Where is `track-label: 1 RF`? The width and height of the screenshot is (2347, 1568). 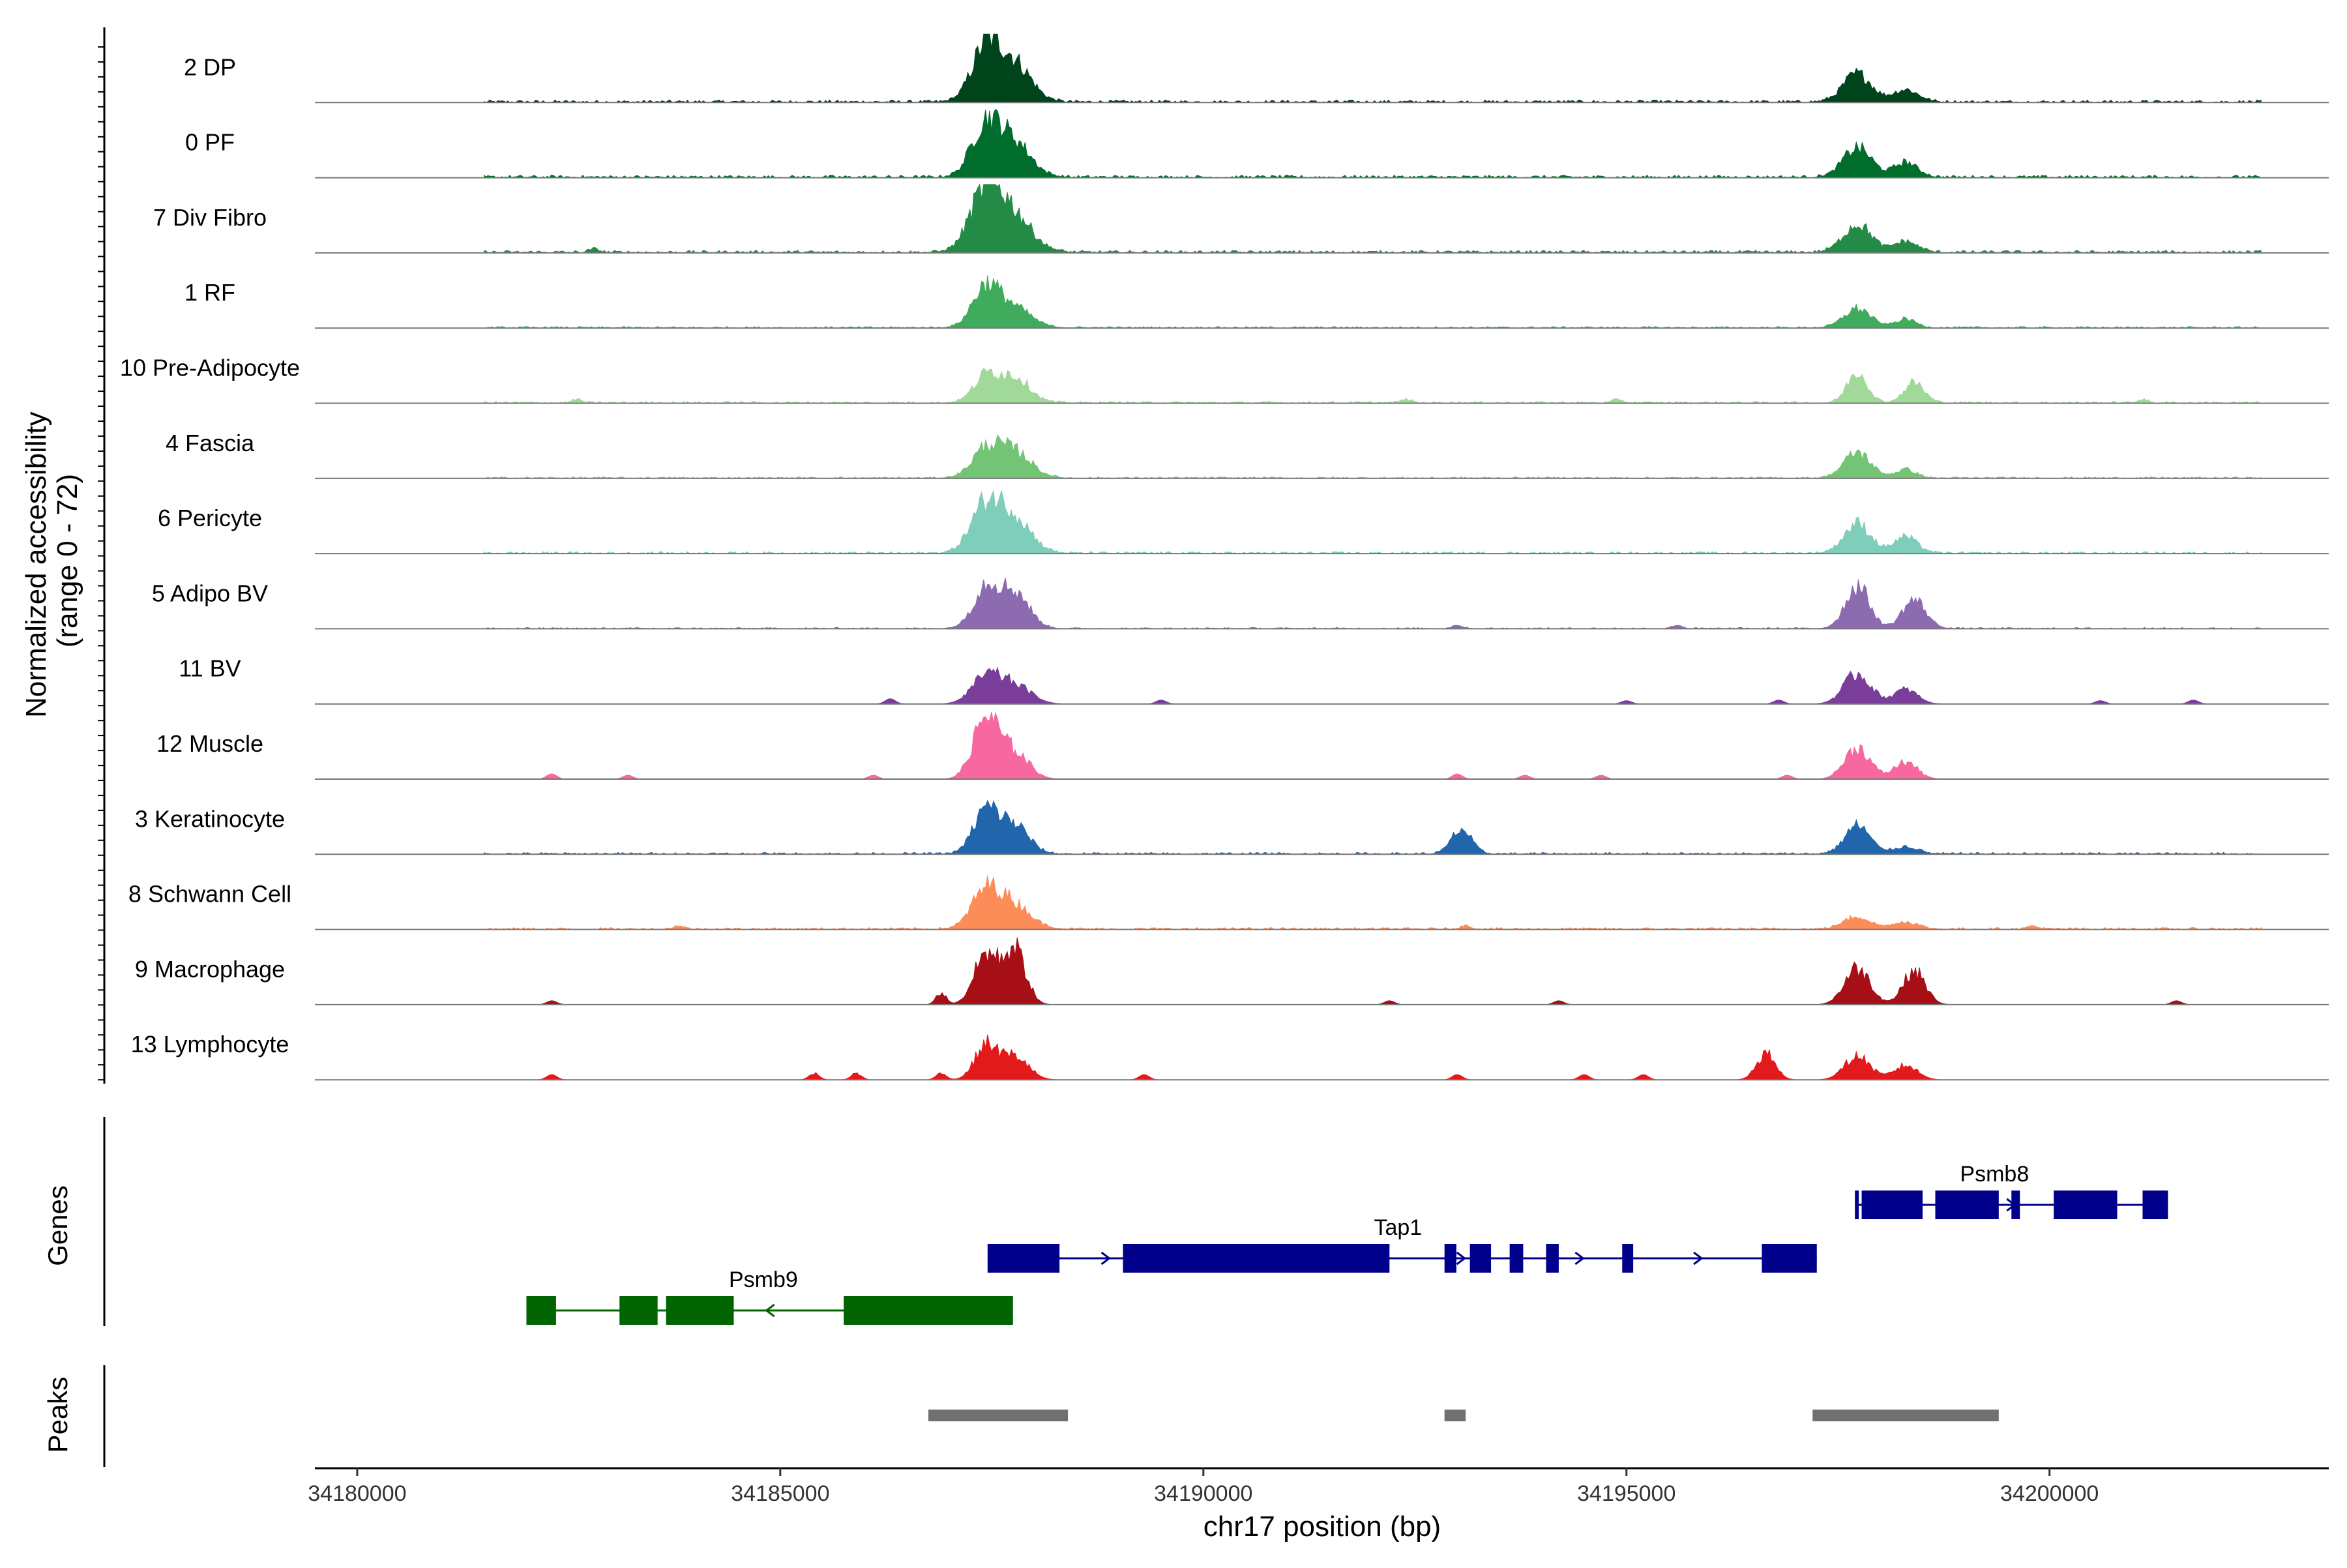 track-label: 1 RF is located at coordinates (210, 292).